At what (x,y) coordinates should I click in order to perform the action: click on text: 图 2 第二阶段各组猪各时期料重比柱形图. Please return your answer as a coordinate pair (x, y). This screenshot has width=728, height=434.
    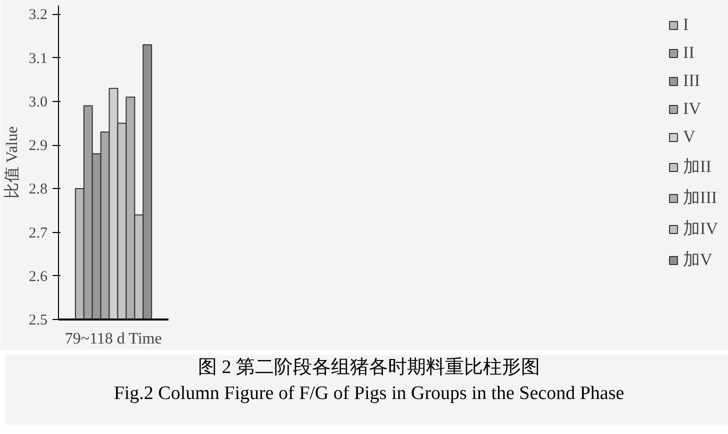
    Looking at the image, I should click on (369, 368).